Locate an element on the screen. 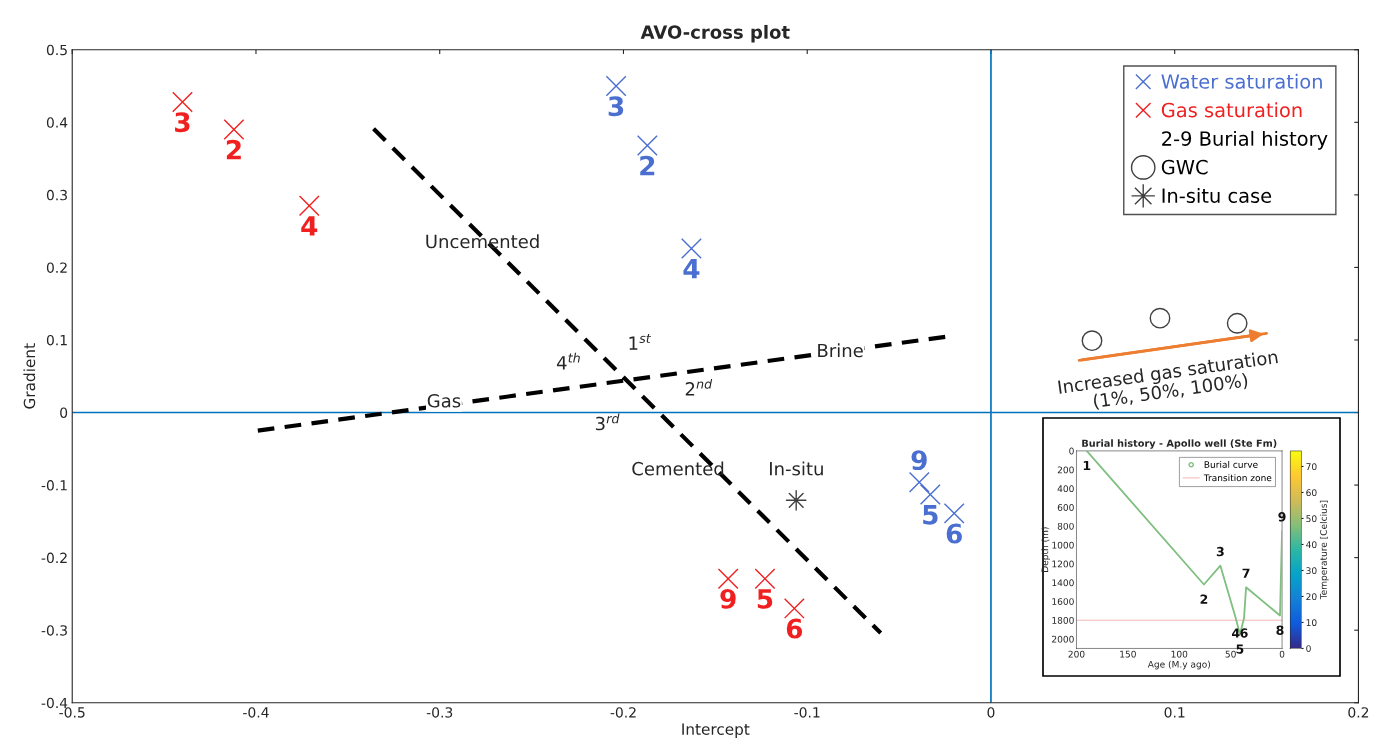 Image resolution: width=1389 pixels, height=754 pixels. annotation: Uncemented is located at coordinates (482, 241).